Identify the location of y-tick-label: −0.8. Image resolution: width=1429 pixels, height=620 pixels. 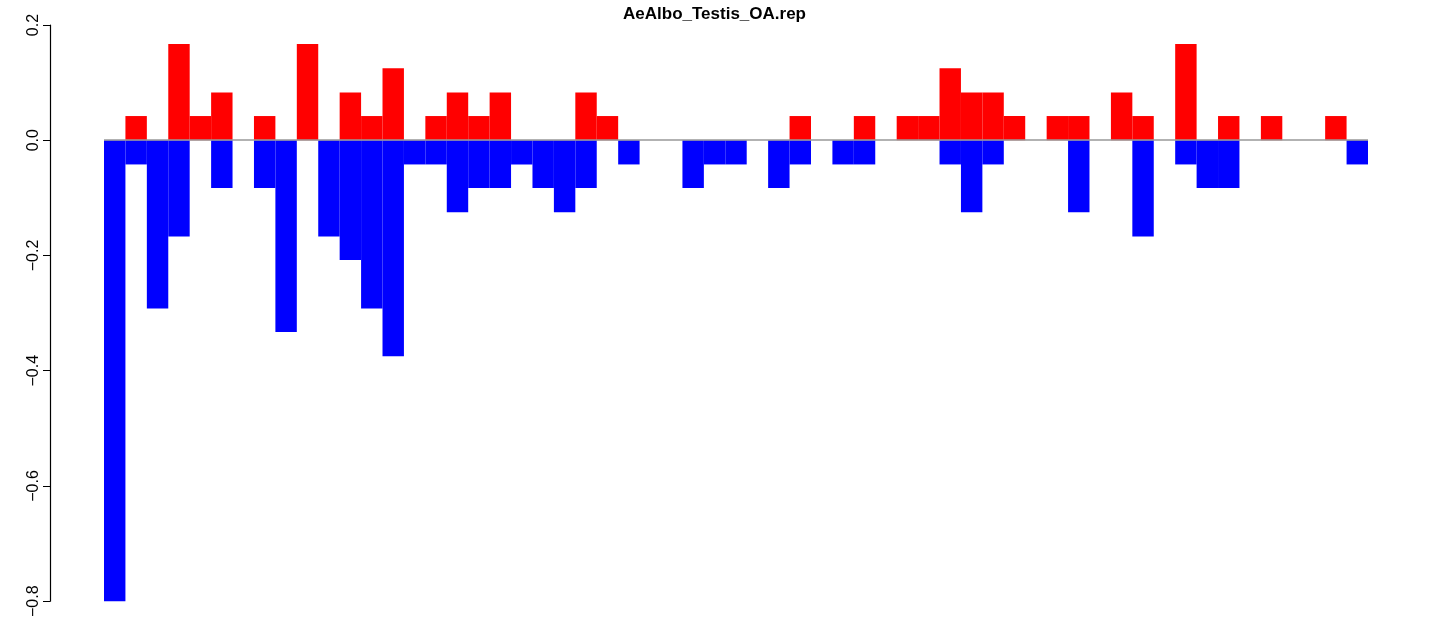
(32, 601).